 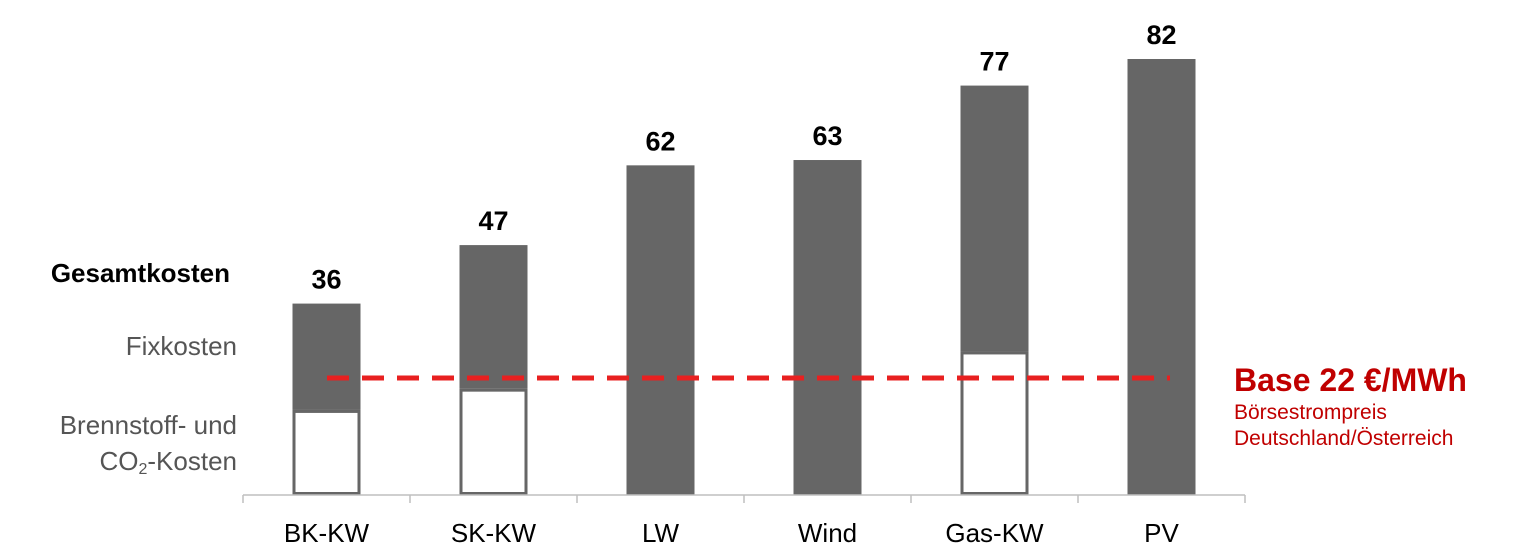 What do you see at coordinates (181, 346) in the screenshot?
I see `legend-fixed-costs-label: Fixkosten` at bounding box center [181, 346].